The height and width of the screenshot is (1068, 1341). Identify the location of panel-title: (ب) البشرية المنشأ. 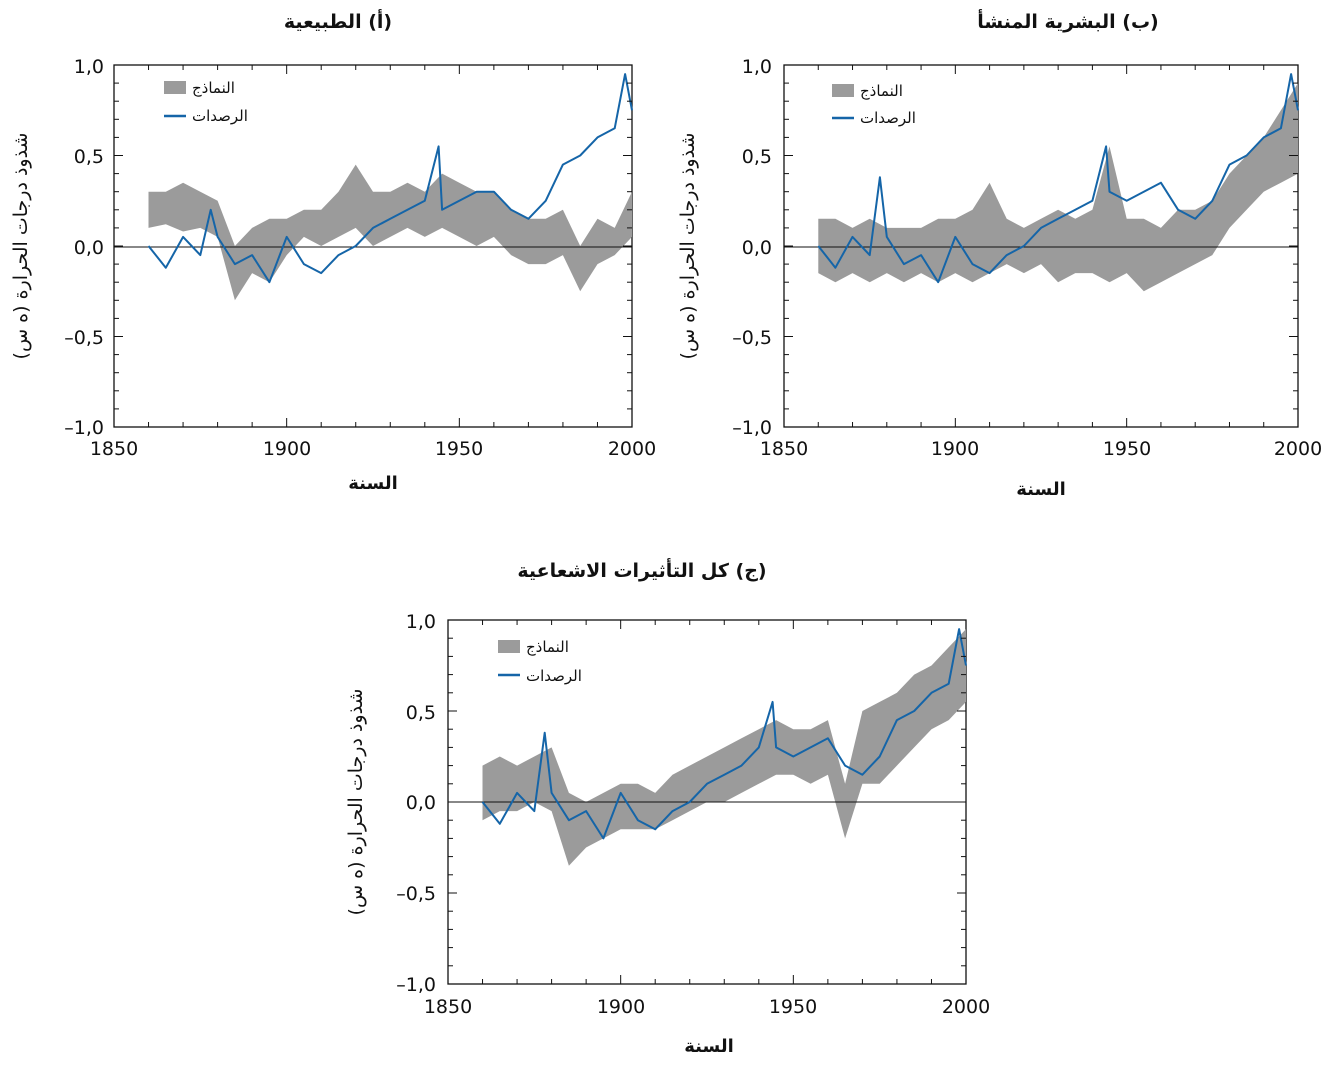
(1068, 21).